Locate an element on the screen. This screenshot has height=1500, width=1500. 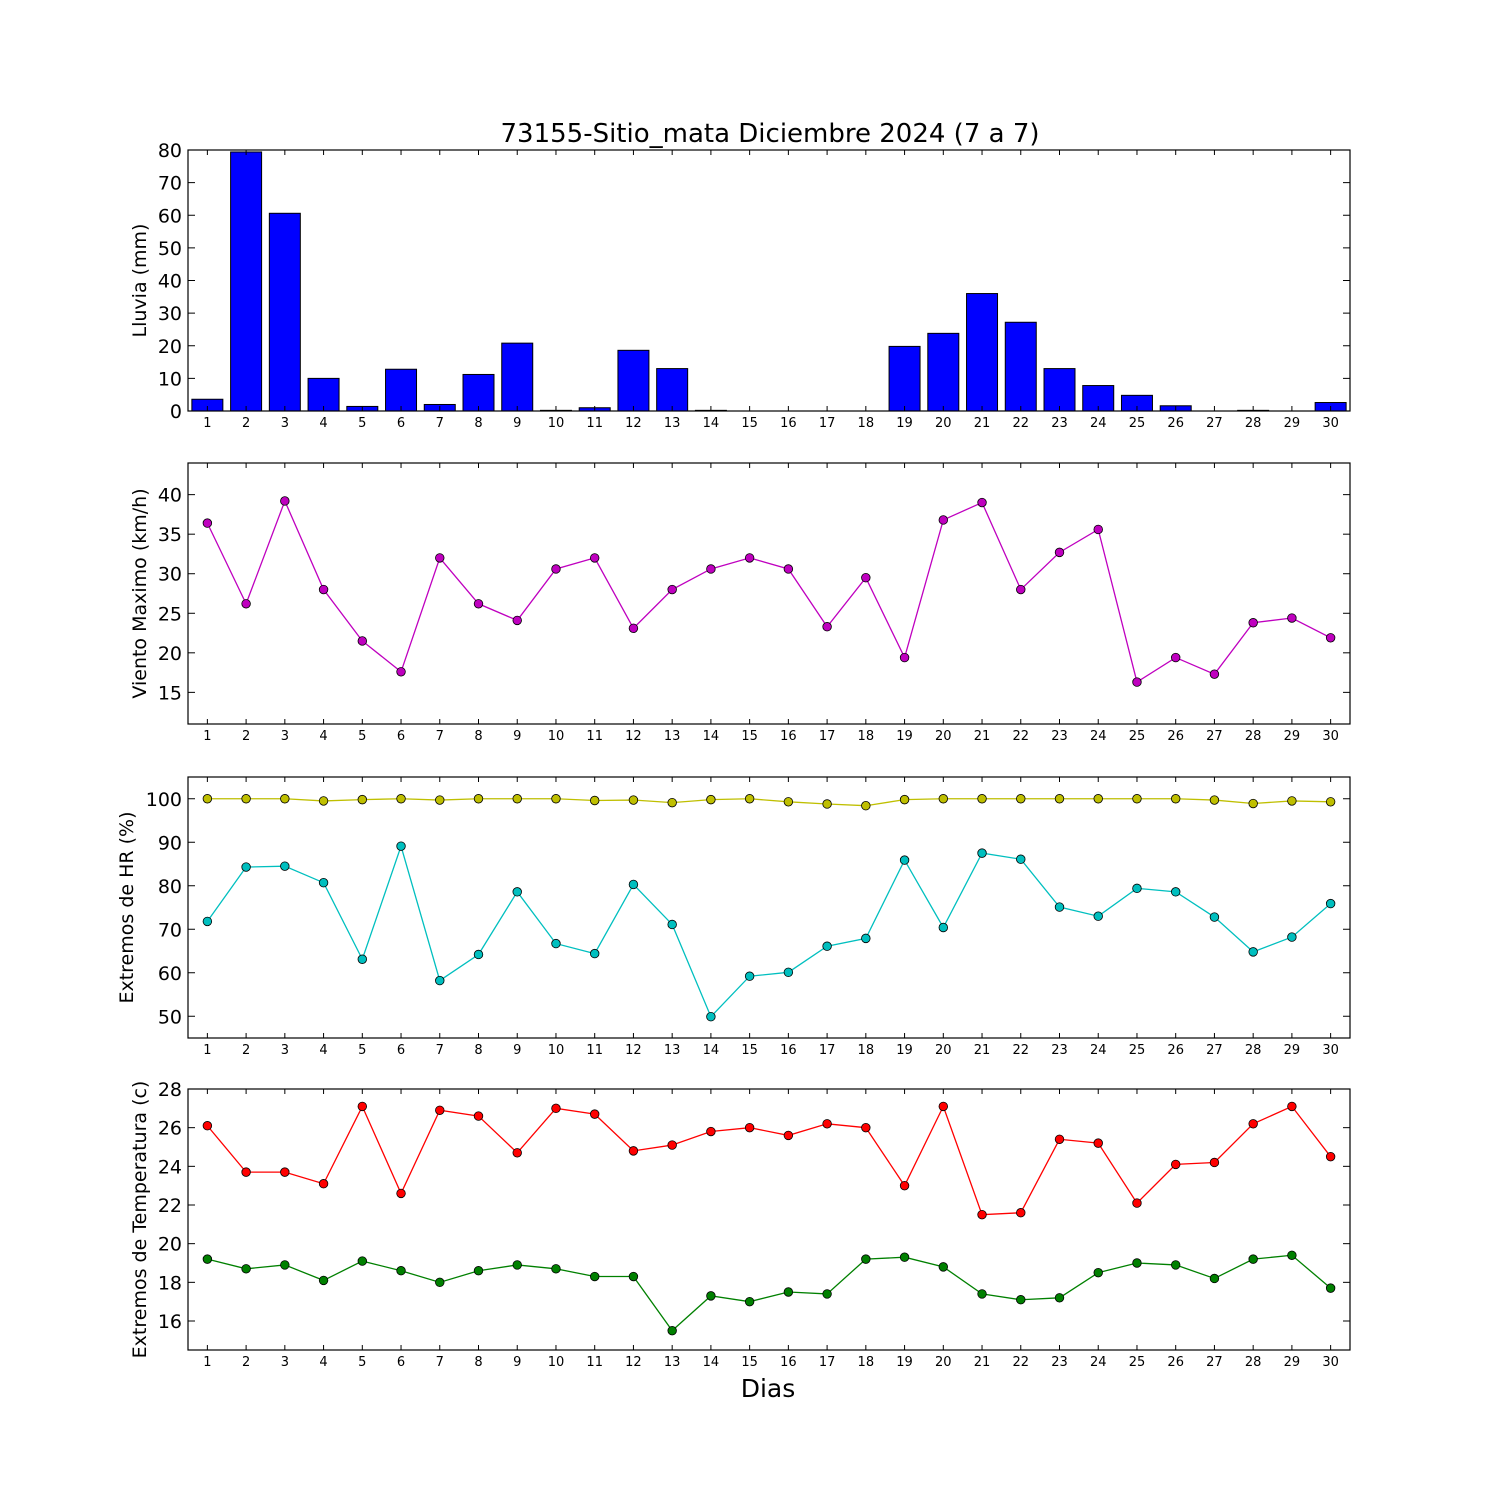
x-tick-label: 28 is located at coordinates (1253, 1050).